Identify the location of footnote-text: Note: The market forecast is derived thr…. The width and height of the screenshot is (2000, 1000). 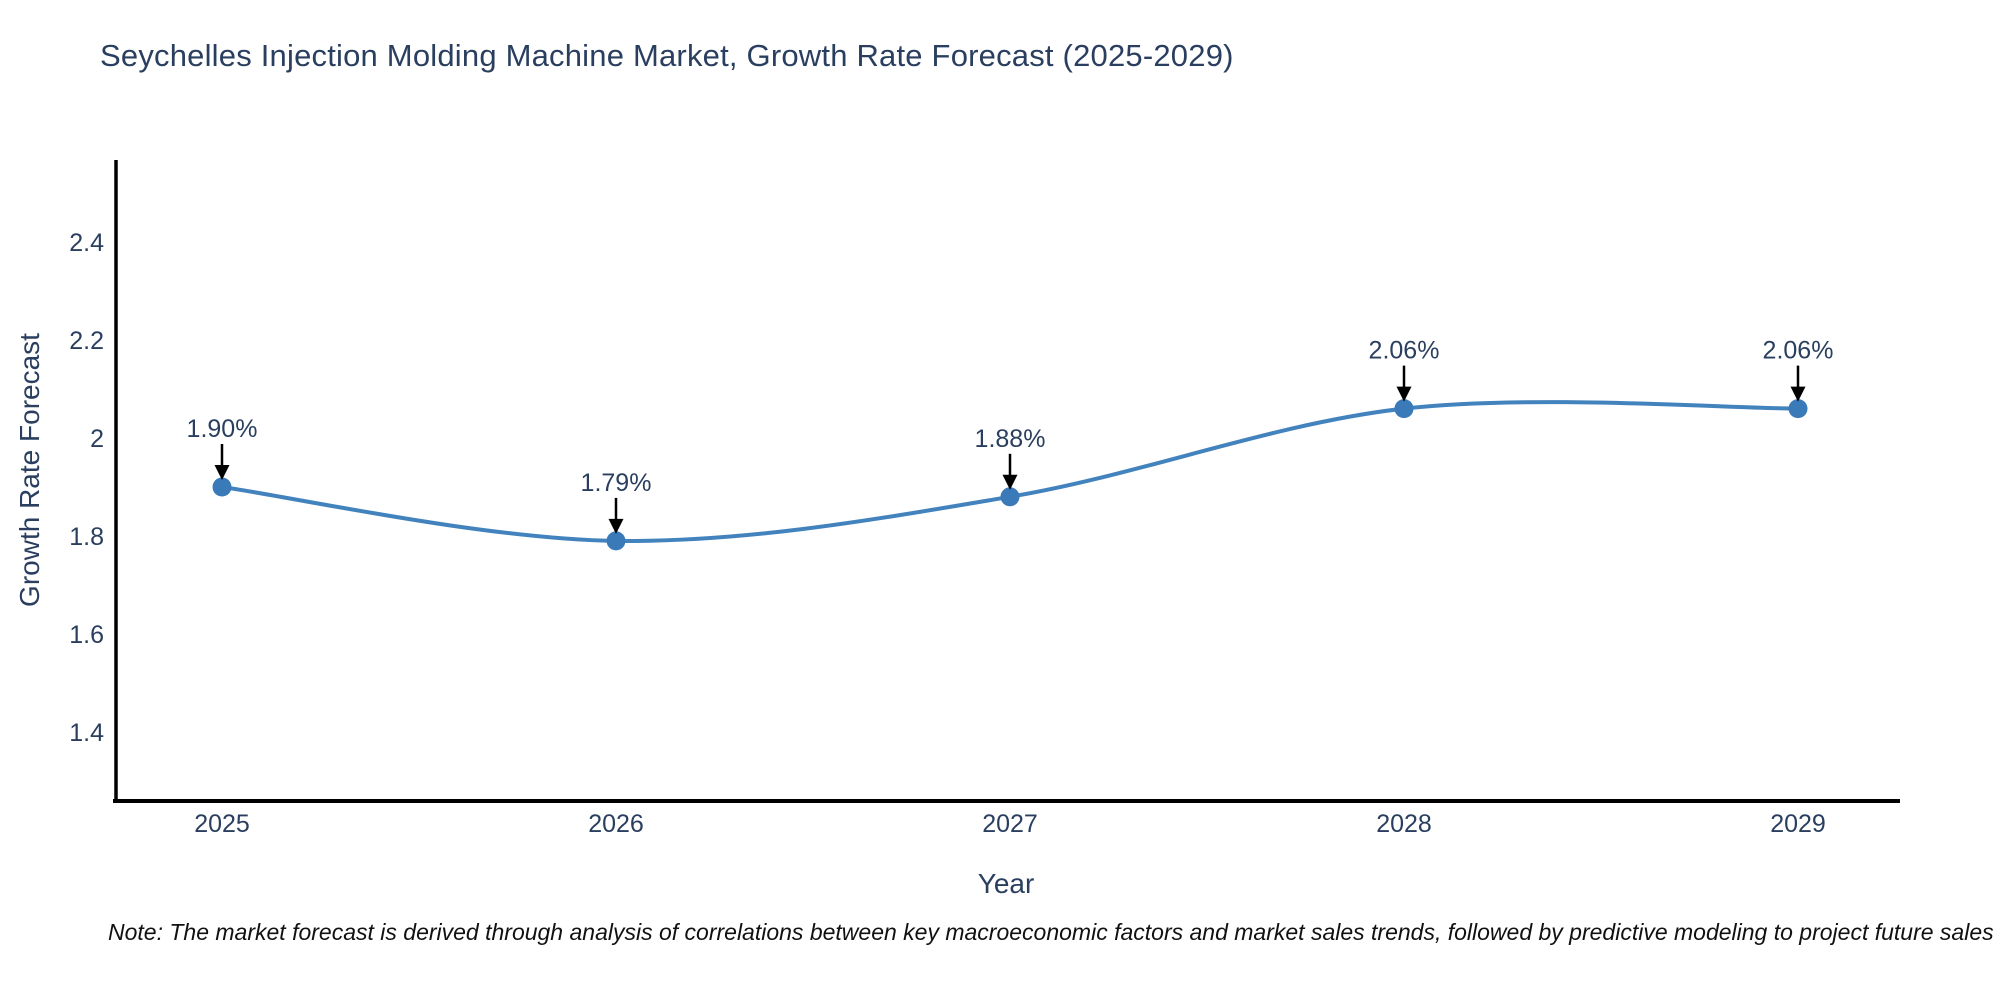
(1051, 932).